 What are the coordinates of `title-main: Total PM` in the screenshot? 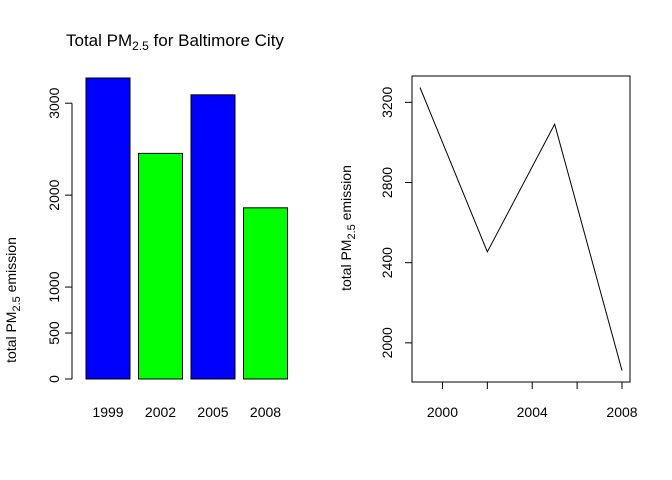 It's located at (99, 40).